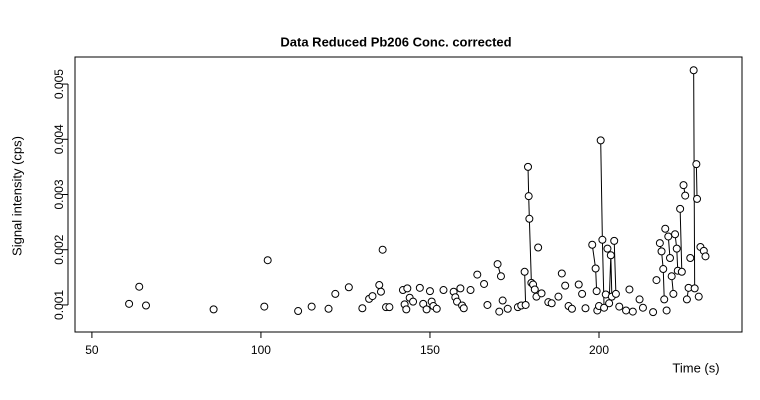 The width and height of the screenshot is (760, 400). What do you see at coordinates (599, 350) in the screenshot?
I see `x-tick-label: 200` at bounding box center [599, 350].